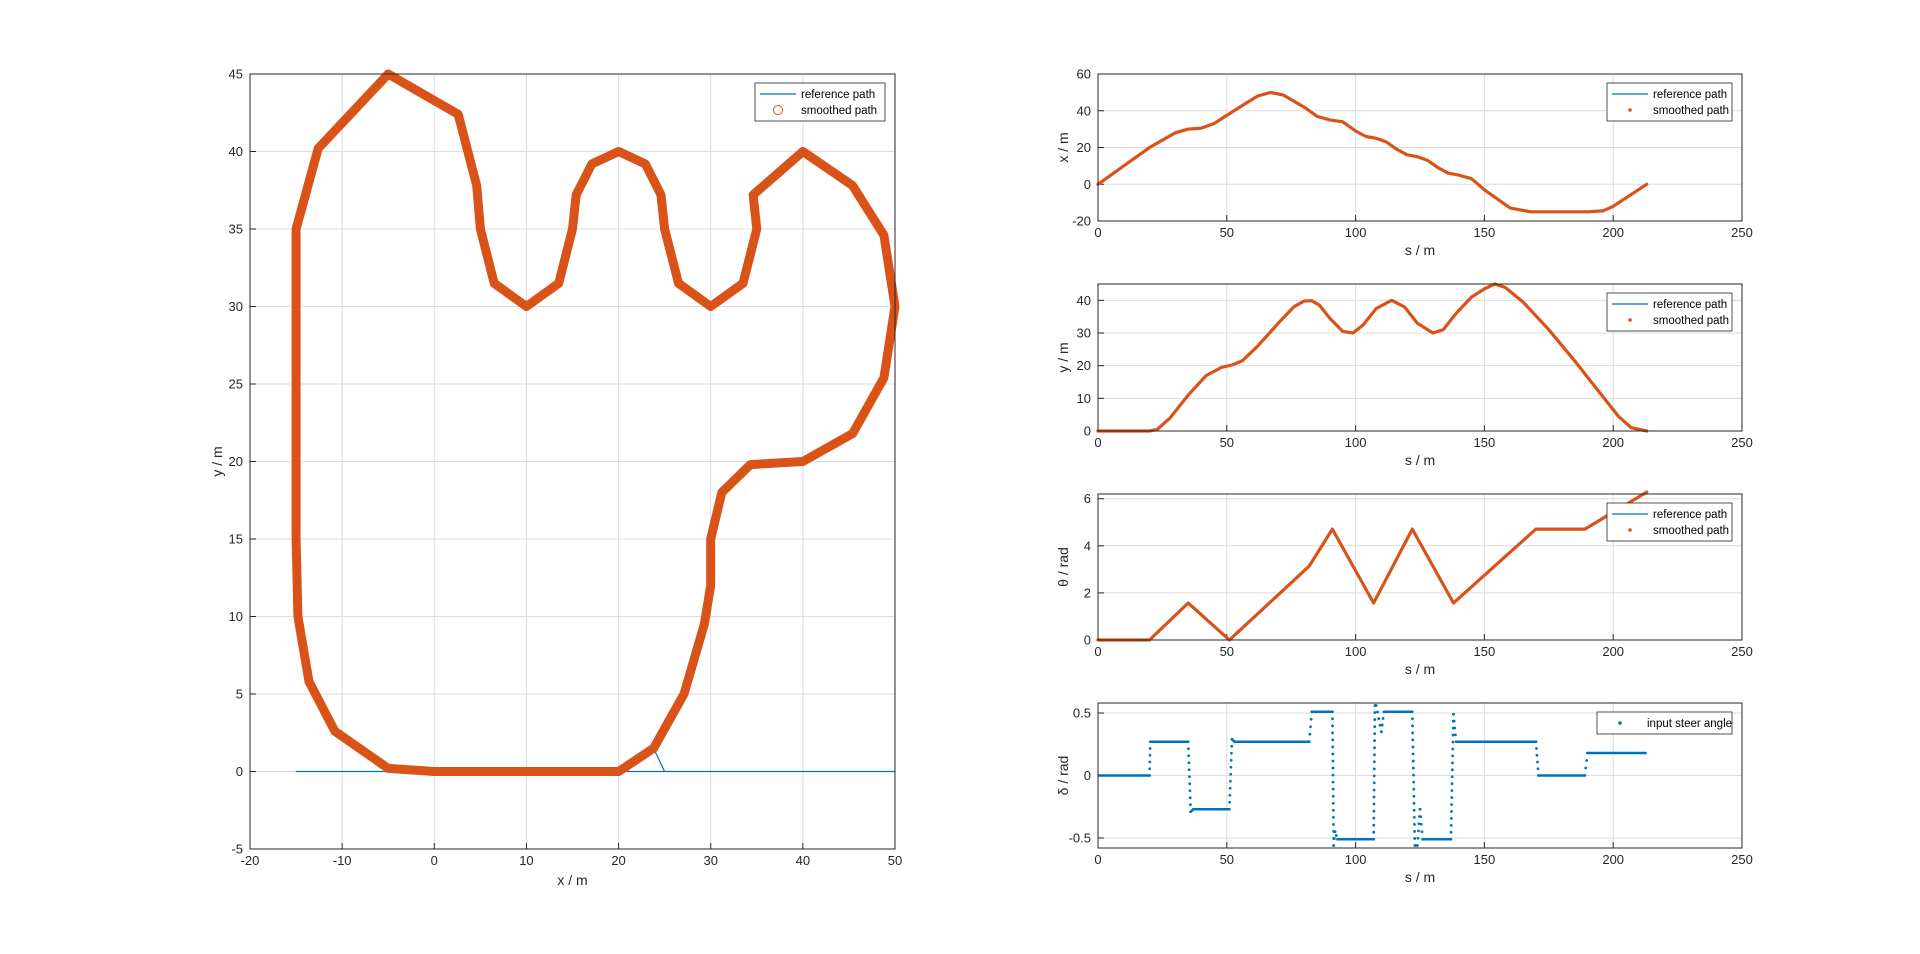 The height and width of the screenshot is (954, 1920). Describe the element at coordinates (239, 694) in the screenshot. I see `y-tick-label: 5` at that location.